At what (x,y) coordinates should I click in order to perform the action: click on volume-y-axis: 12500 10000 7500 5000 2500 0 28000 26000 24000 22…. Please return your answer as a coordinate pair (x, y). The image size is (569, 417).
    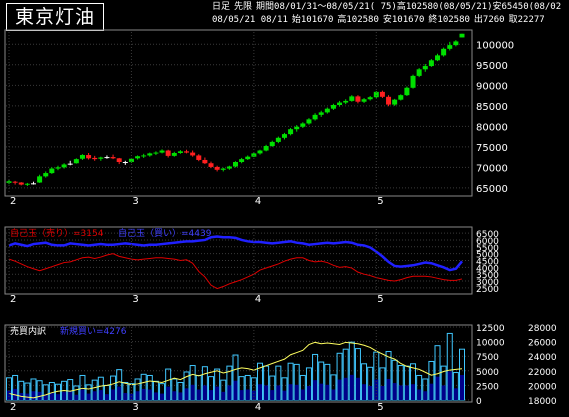
    Looking at the image, I should click on (516, 365).